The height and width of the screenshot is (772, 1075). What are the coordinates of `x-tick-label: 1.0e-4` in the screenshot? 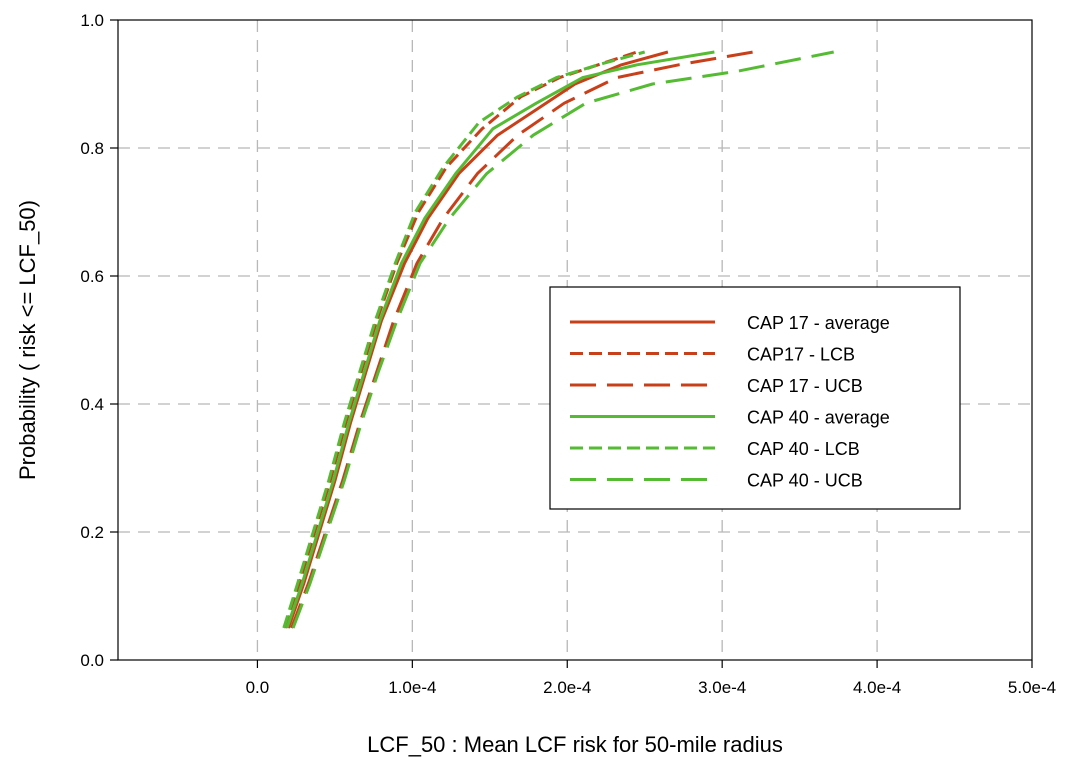 It's located at (412, 687).